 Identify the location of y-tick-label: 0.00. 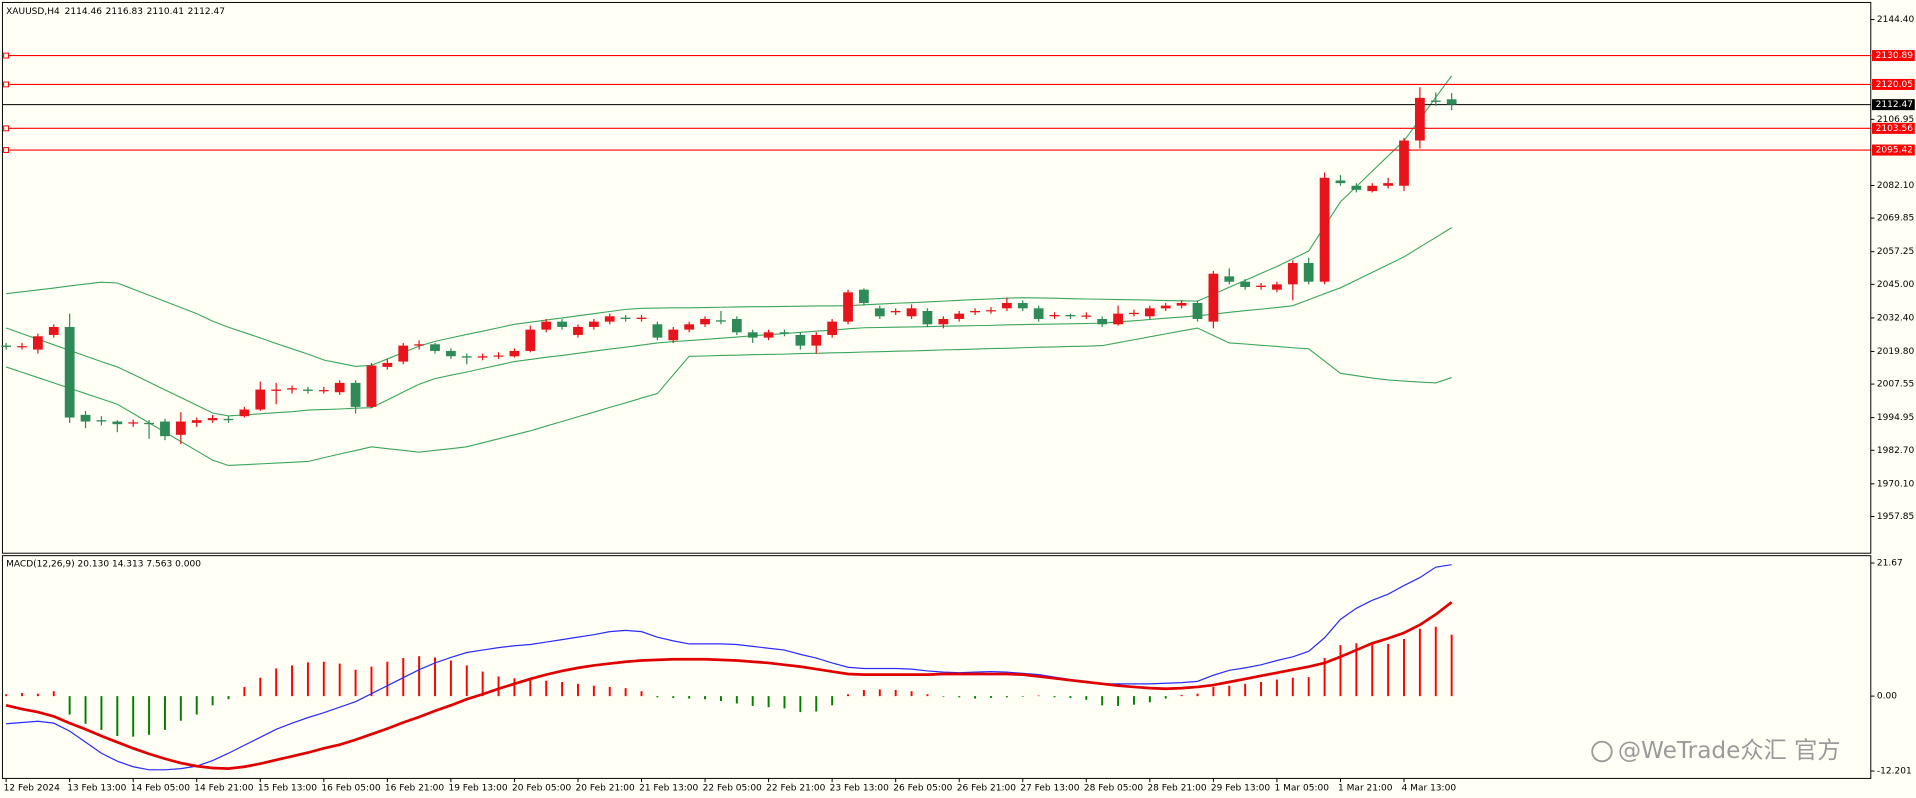
(1887, 697).